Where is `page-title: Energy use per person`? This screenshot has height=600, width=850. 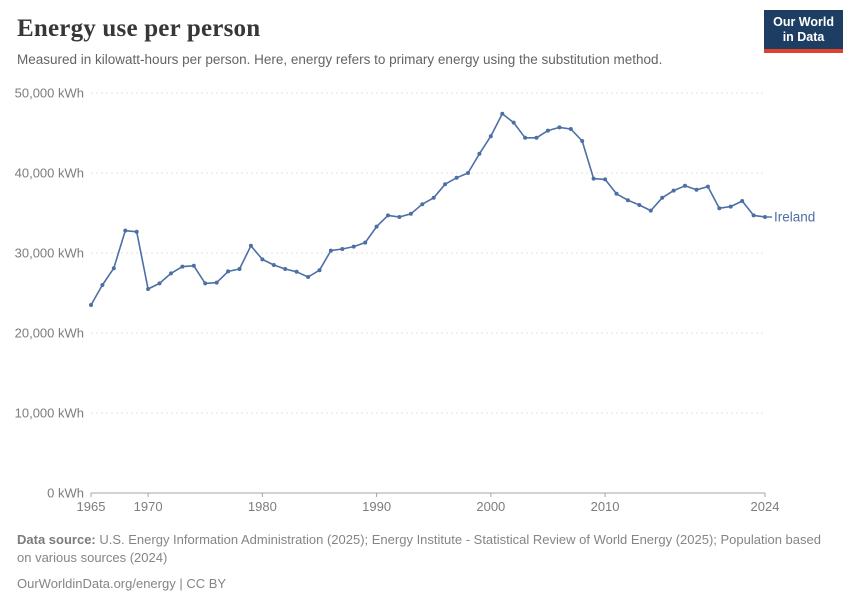
page-title: Energy use per person is located at coordinates (139, 28).